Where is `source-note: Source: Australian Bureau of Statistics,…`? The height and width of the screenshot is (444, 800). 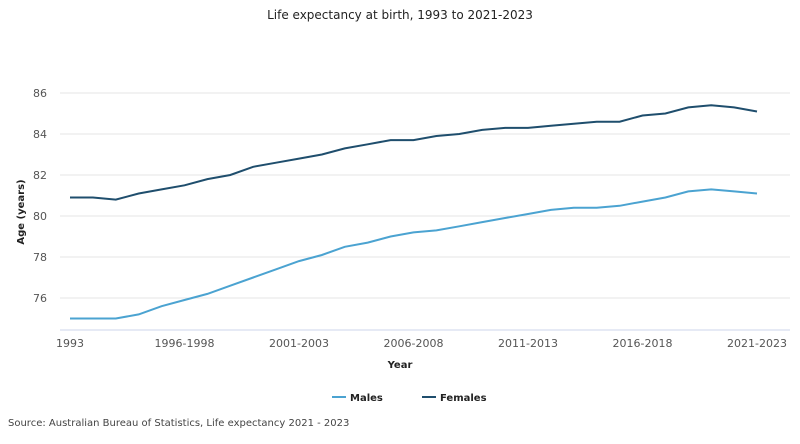 source-note: Source: Australian Bureau of Statistics,… is located at coordinates (179, 423).